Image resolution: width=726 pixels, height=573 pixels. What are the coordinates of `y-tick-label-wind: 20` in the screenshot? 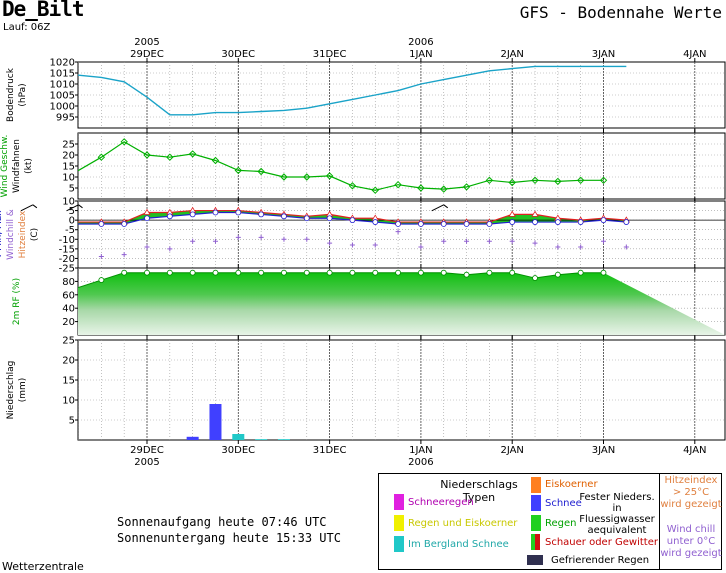 It's located at (68, 156).